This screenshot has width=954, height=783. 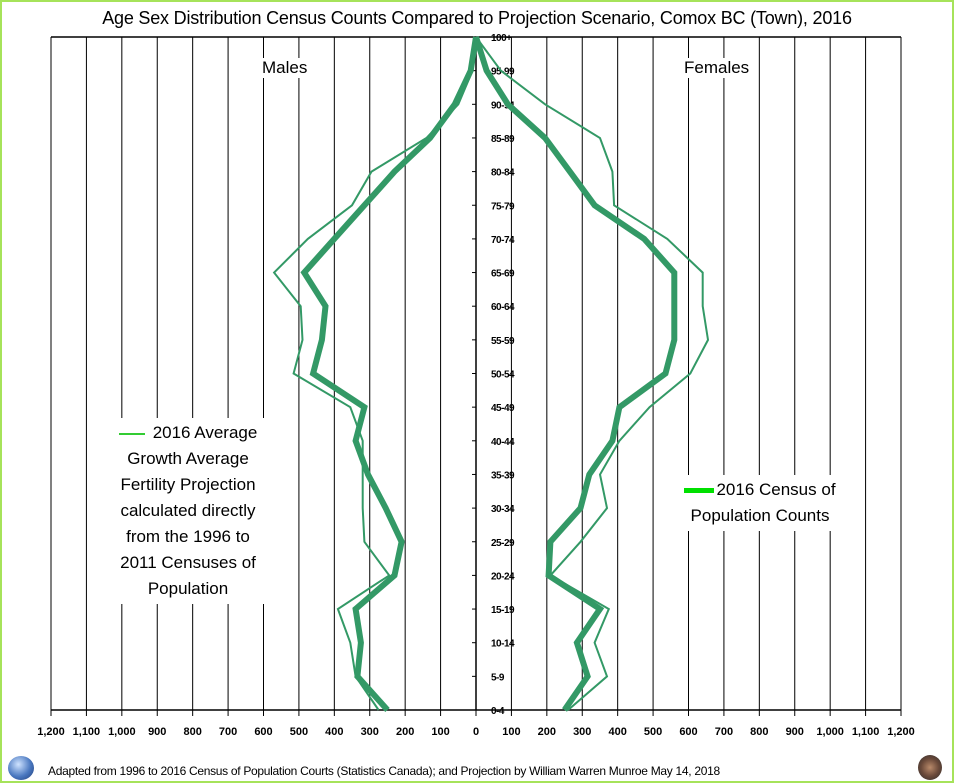 I want to click on age-group-label: 60-64, so click(x=503, y=307).